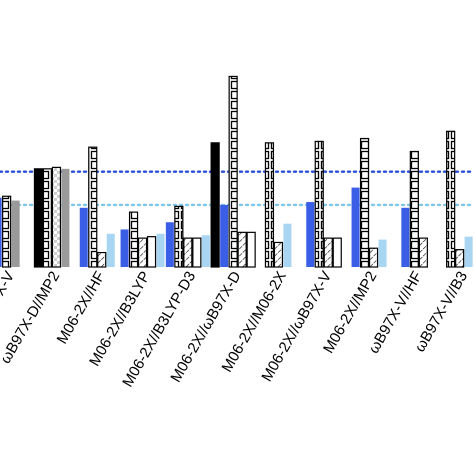 The height and width of the screenshot is (474, 474). Describe the element at coordinates (83, 237) in the screenshot. I see `bar-2-blue` at that location.